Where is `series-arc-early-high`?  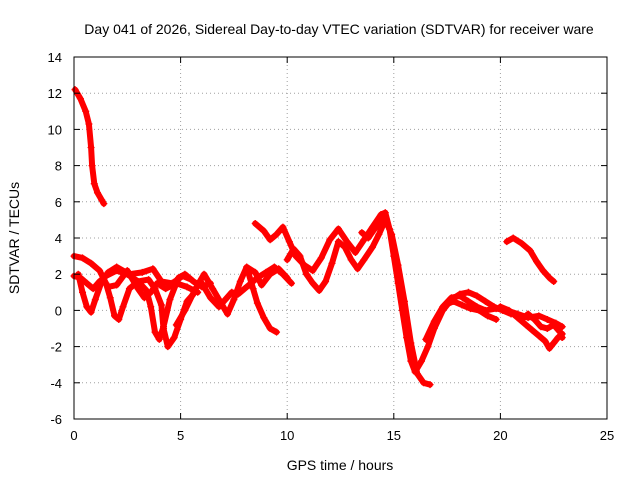
series-arc-early-high is located at coordinates (89, 147).